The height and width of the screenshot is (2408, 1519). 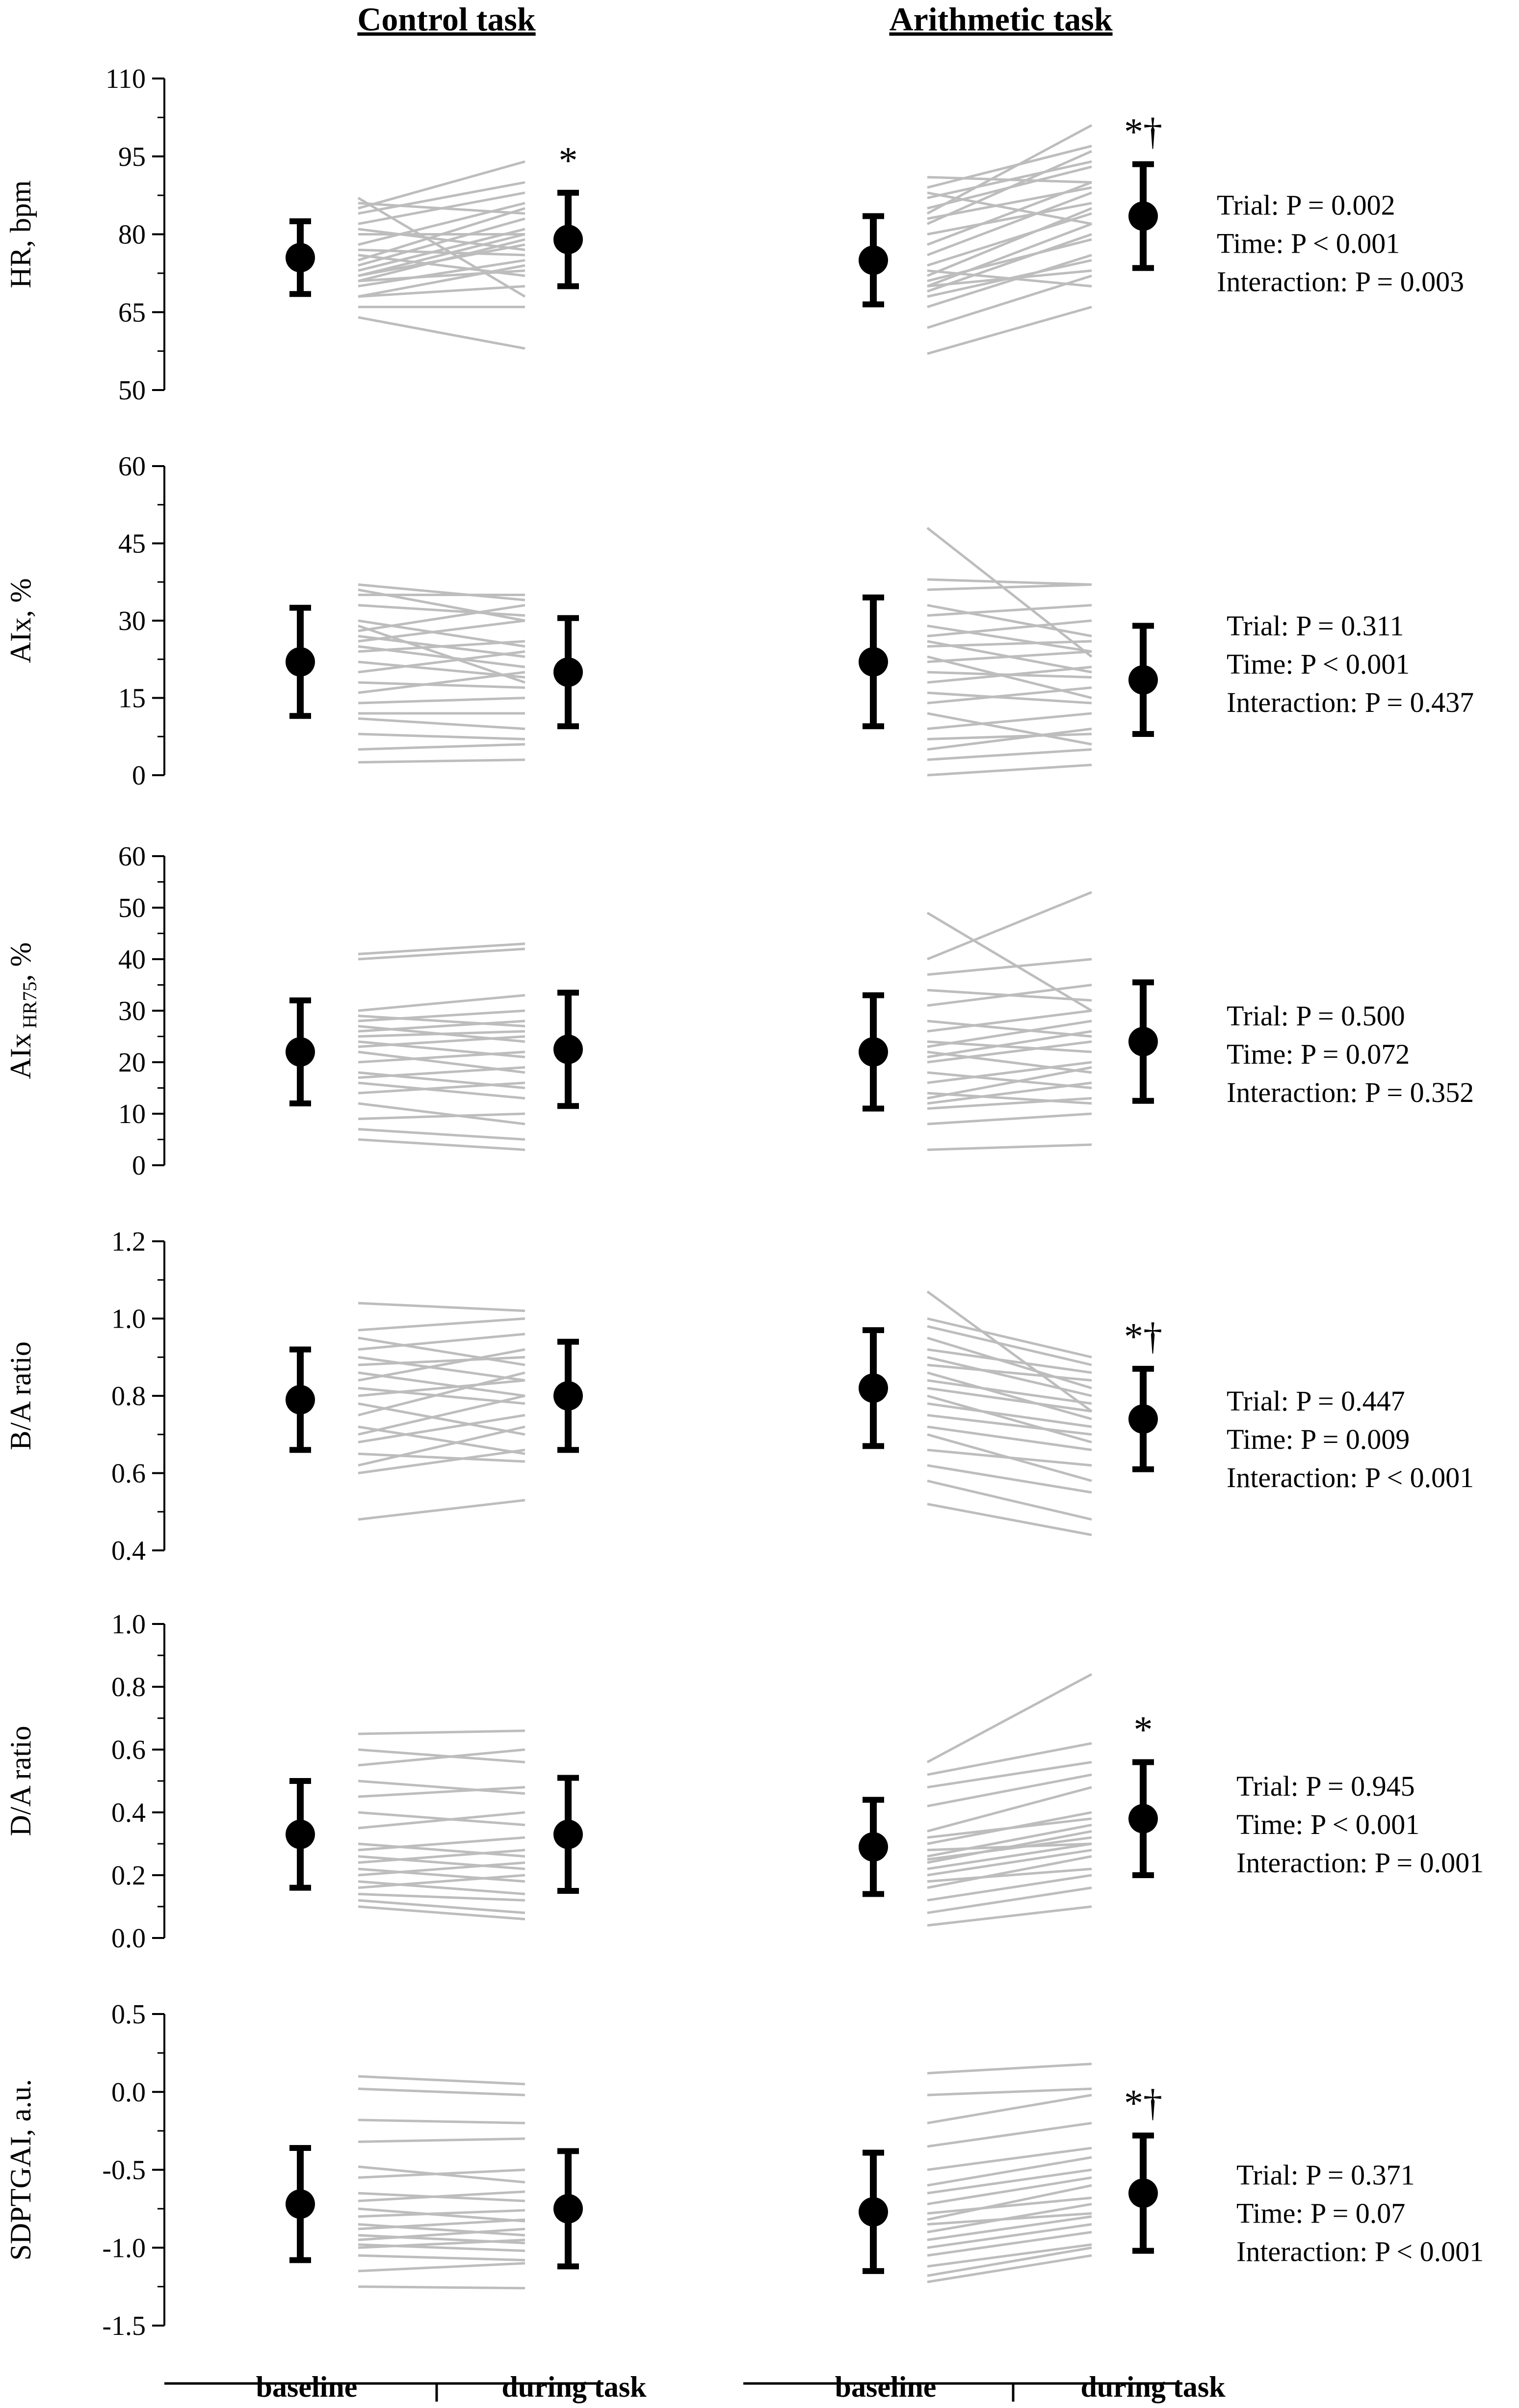 I want to click on y-tick-label: 110, so click(x=125, y=79).